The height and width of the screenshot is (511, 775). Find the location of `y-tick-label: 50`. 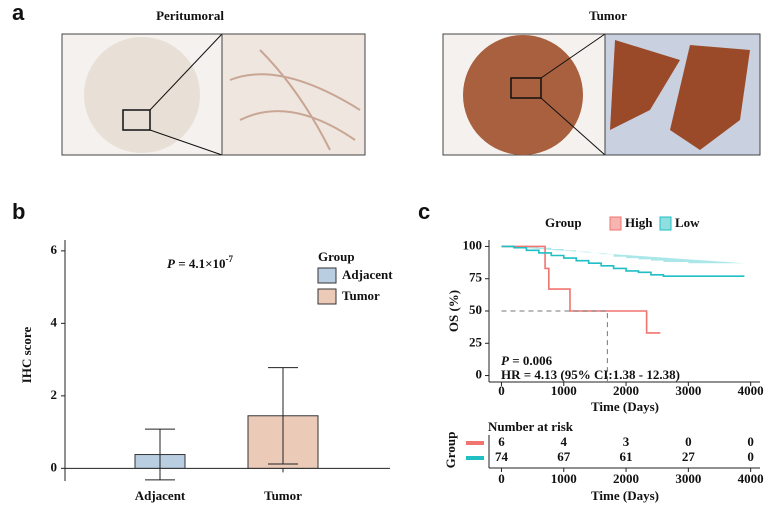

y-tick-label: 50 is located at coordinates (475, 309).